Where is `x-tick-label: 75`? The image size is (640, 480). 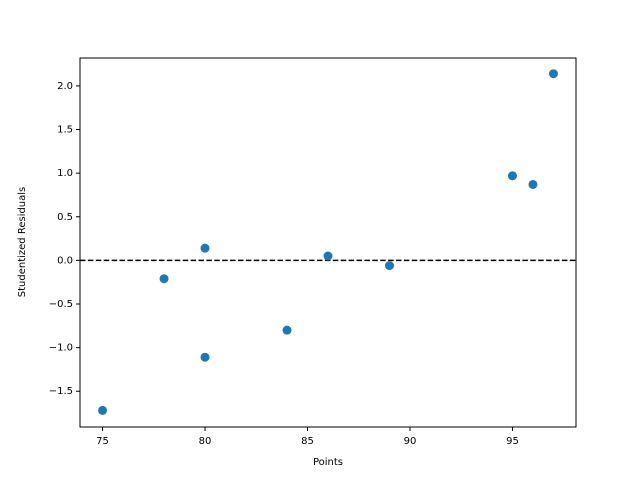
x-tick-label: 75 is located at coordinates (102, 441).